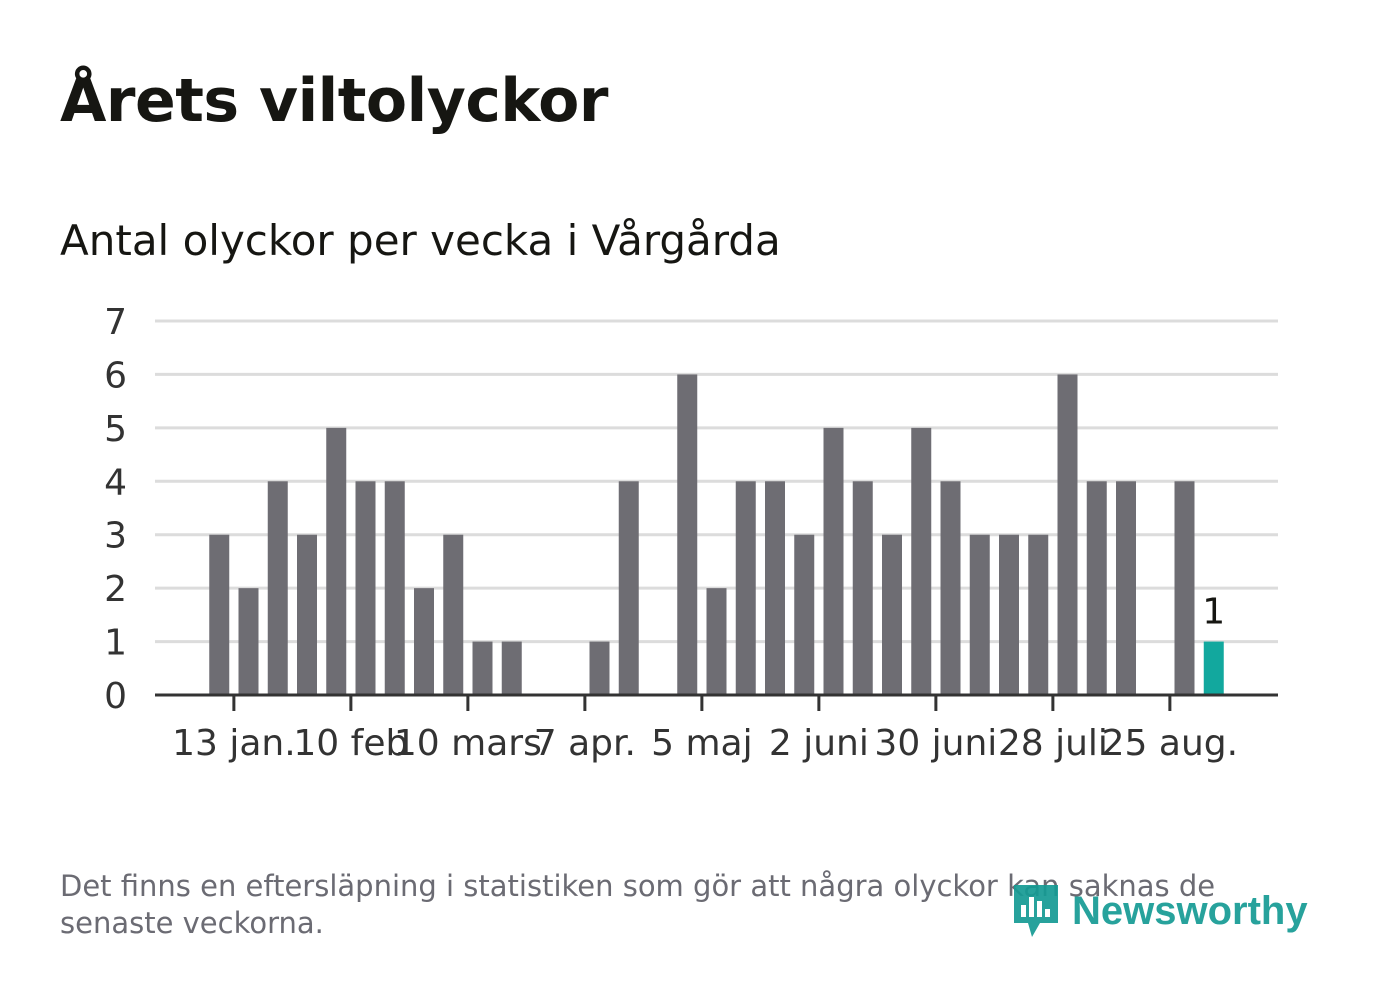 This screenshot has width=1382, height=999. I want to click on y-tick-label: 0, so click(115, 696).